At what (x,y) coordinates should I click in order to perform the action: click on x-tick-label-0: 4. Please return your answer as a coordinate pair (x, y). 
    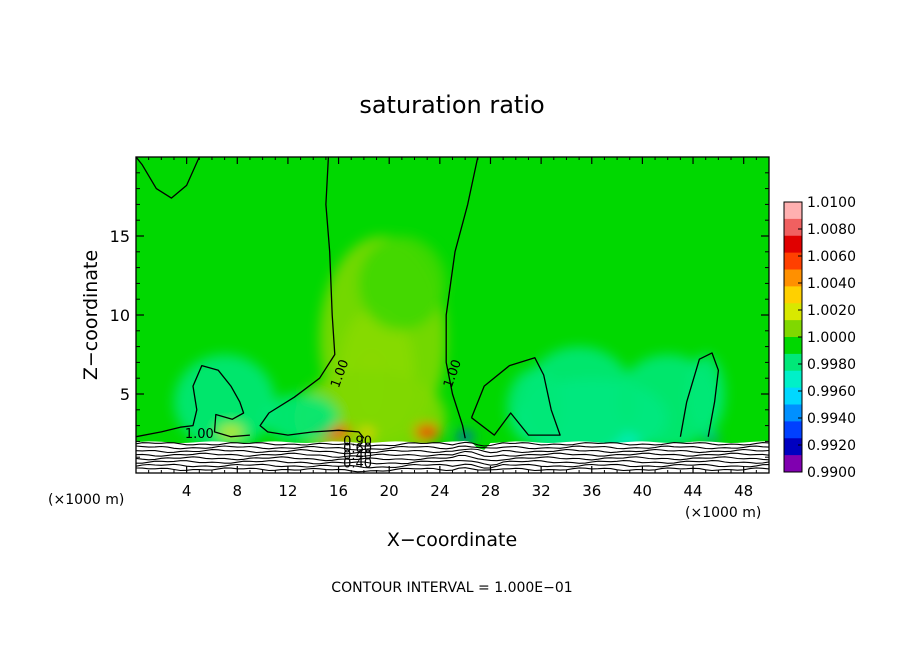
    Looking at the image, I should click on (187, 491).